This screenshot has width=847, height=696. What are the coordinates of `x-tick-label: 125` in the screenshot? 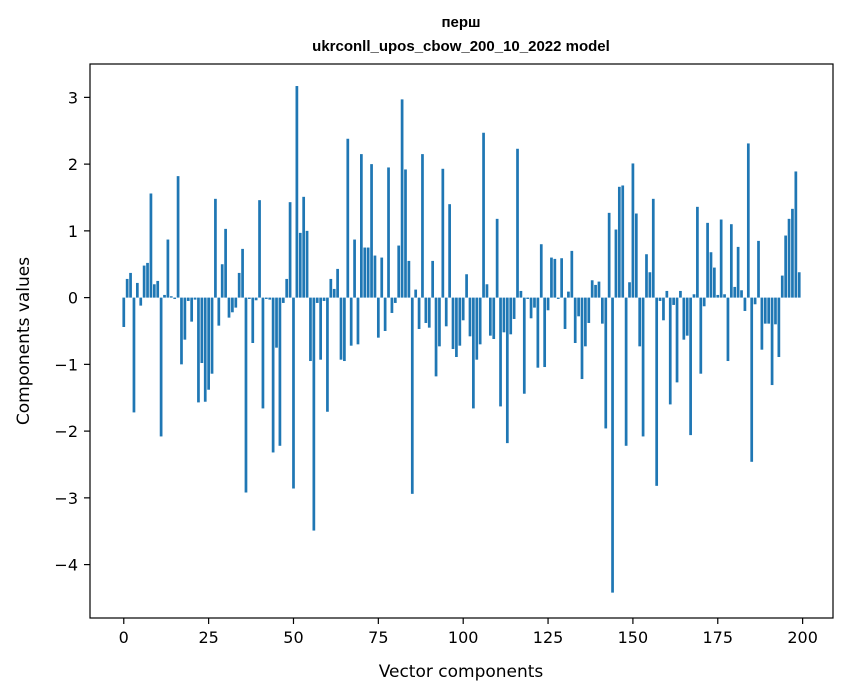 It's located at (548, 637).